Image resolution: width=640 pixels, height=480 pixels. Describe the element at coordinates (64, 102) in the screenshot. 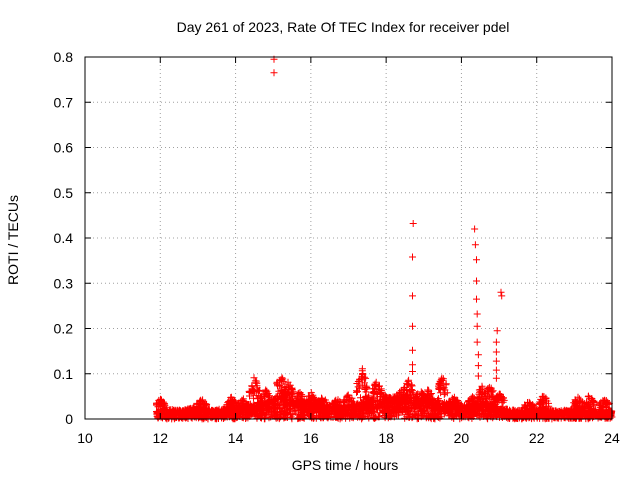

I see `y-tick-label: 0.7` at that location.